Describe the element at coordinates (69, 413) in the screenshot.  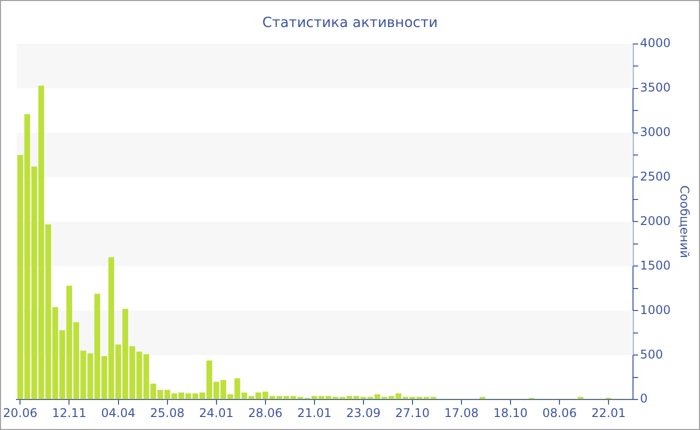
I see `x-tick-label: 12.11` at that location.